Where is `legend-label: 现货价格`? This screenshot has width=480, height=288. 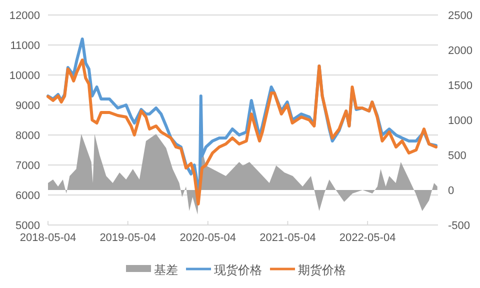
legend-label: 现货价格 is located at coordinates (238, 270).